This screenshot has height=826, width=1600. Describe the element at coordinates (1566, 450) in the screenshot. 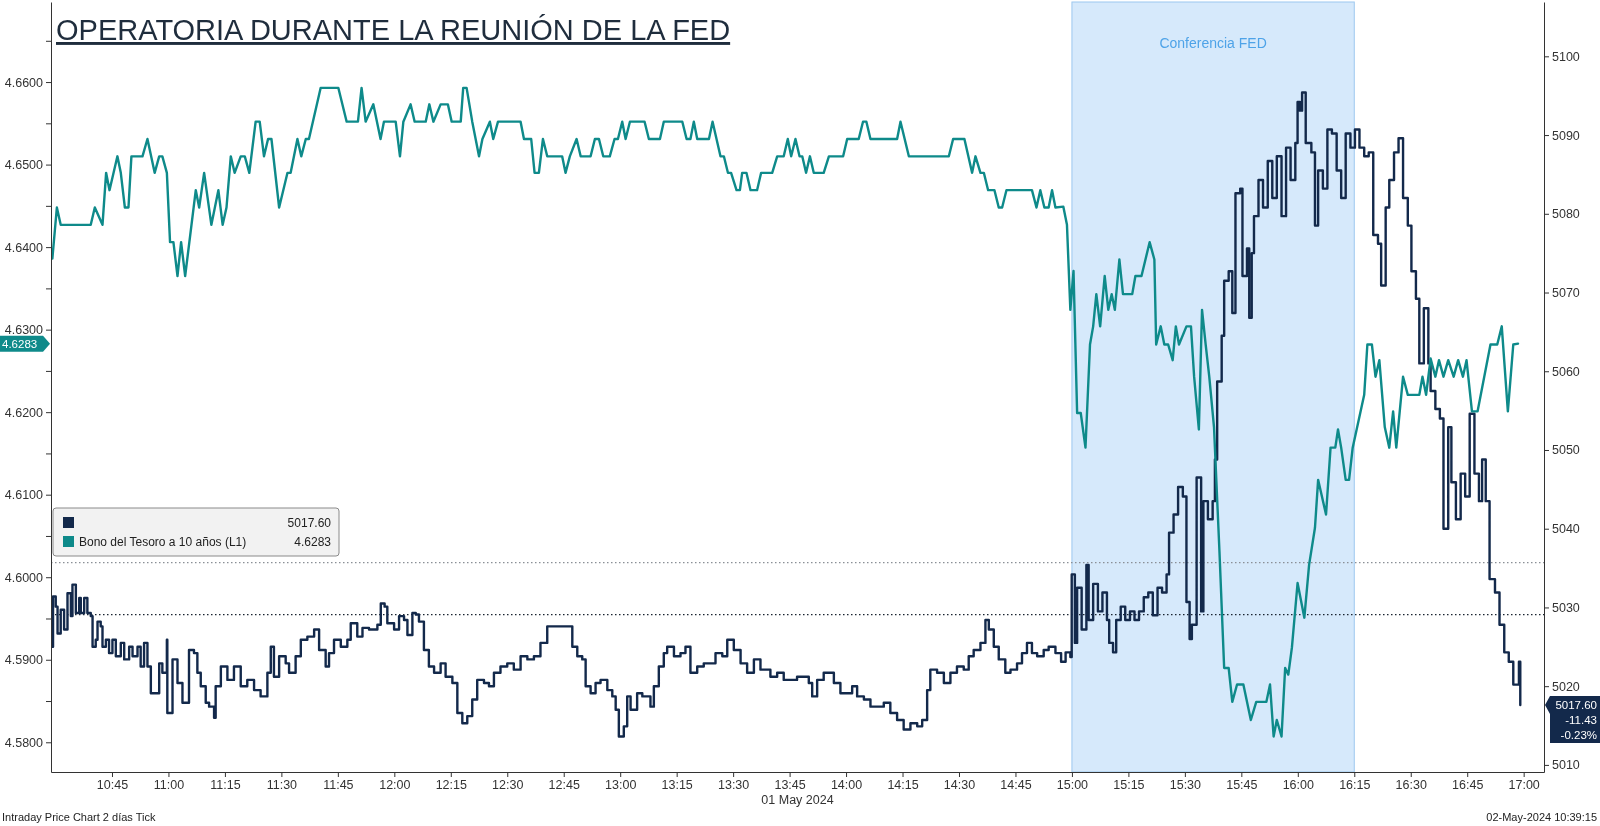

I see `y2-tick-label: 5050` at that location.